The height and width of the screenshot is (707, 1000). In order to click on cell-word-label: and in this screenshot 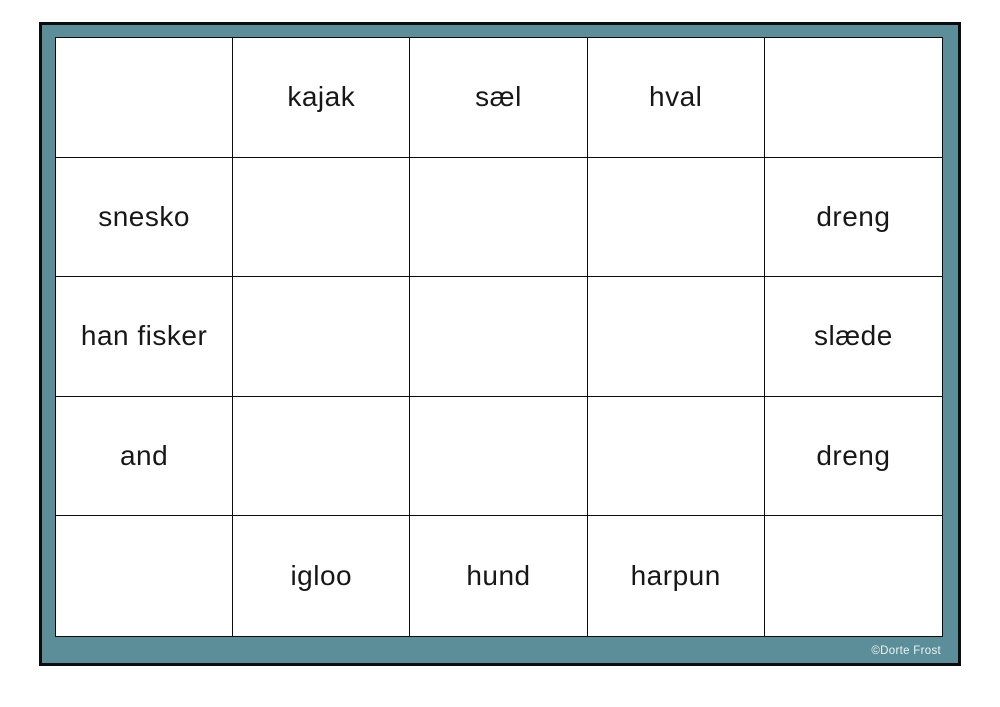, I will do `click(144, 456)`.